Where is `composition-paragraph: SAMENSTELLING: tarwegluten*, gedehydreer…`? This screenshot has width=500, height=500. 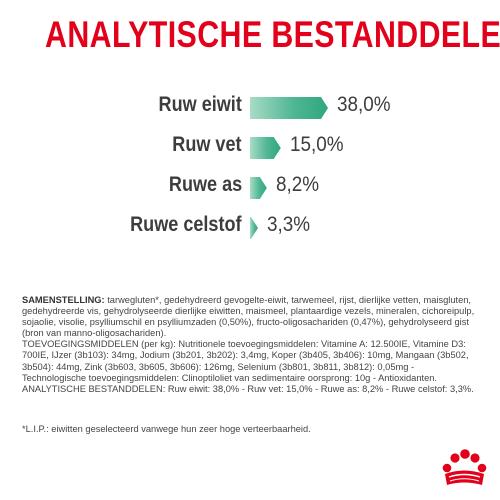 composition-paragraph: SAMENSTELLING: tarwegluten*, gedehydreer… is located at coordinates (250, 317).